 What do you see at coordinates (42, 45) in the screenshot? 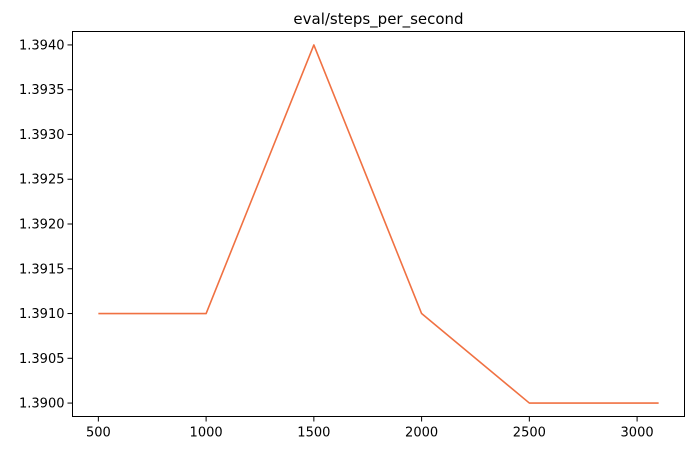
I see `y-tick-label: 1.3940` at bounding box center [42, 45].